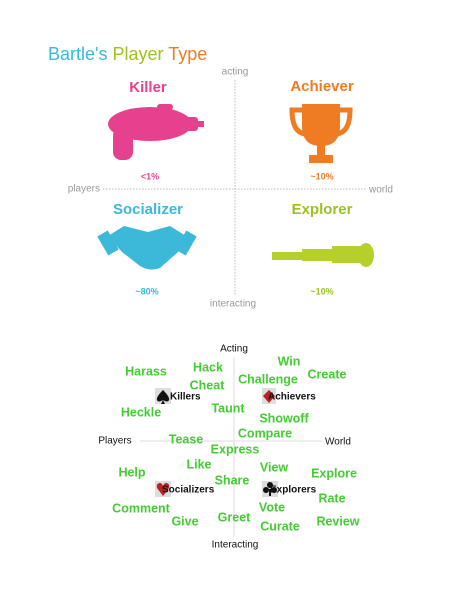 The width and height of the screenshot is (453, 599). Describe the element at coordinates (146, 371) in the screenshot. I see `word: Harass` at that location.